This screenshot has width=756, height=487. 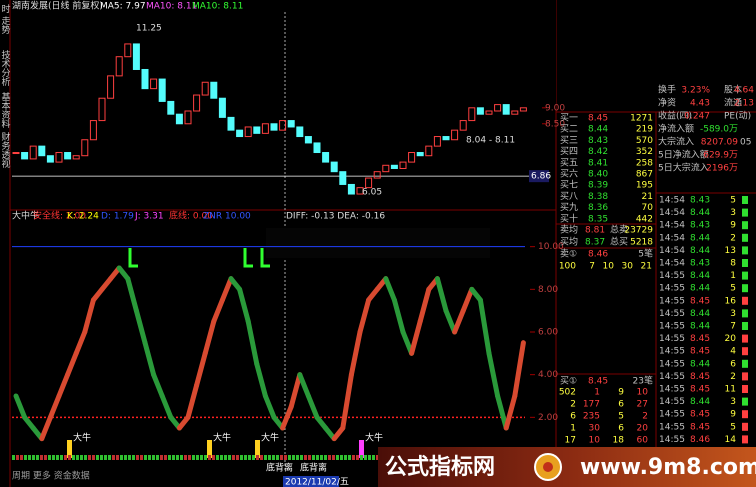 What do you see at coordinates (672, 201) in the screenshot?
I see `trade-time: 14:54` at bounding box center [672, 201].